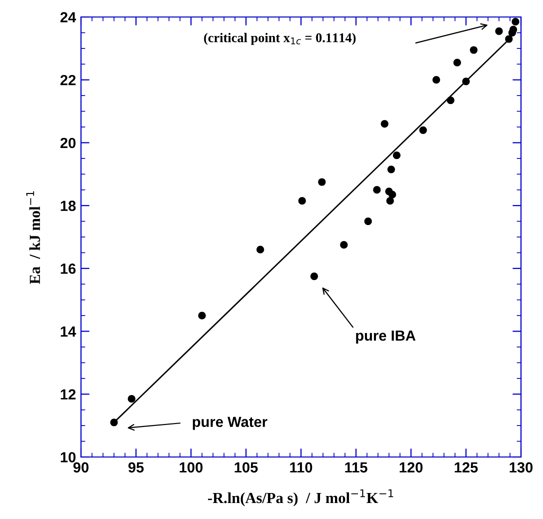  I want to click on y-tick-label: 12, so click(68, 394).